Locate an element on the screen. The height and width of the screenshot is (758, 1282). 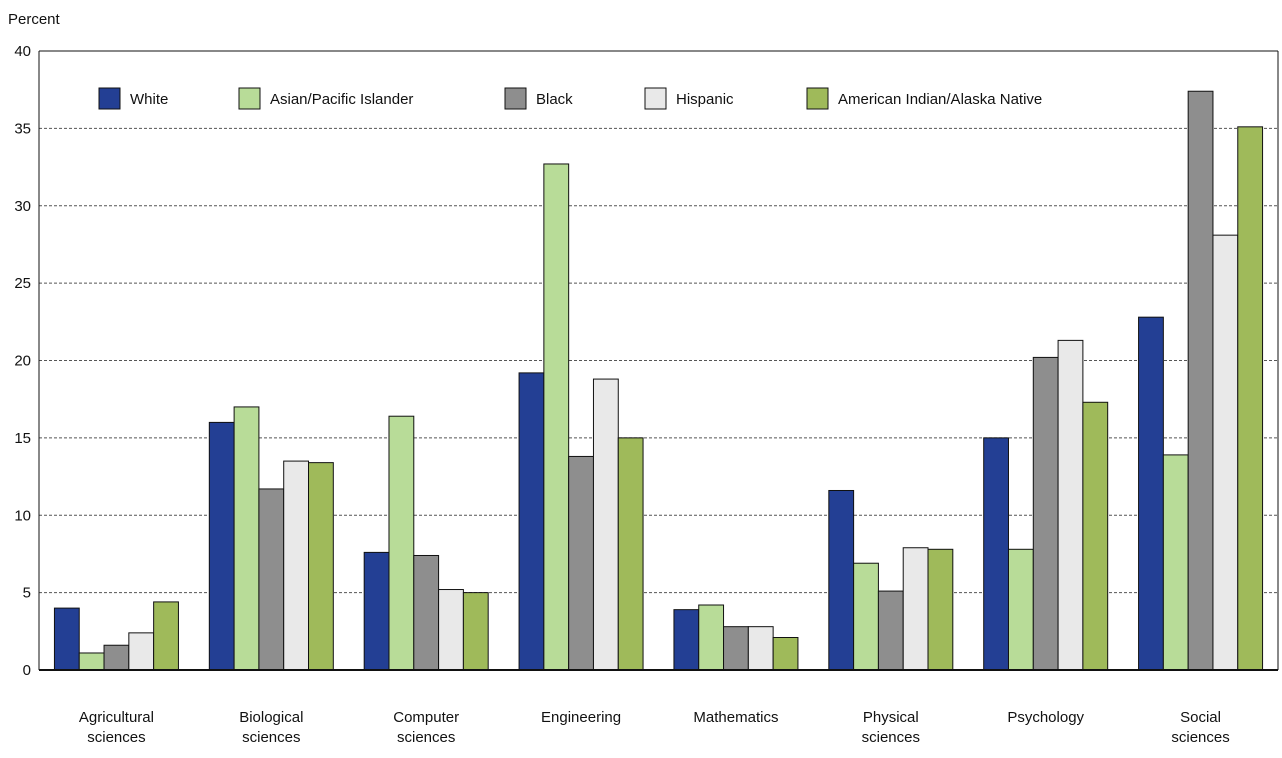
x-category-label-line: Psychology is located at coordinates (1045, 717).